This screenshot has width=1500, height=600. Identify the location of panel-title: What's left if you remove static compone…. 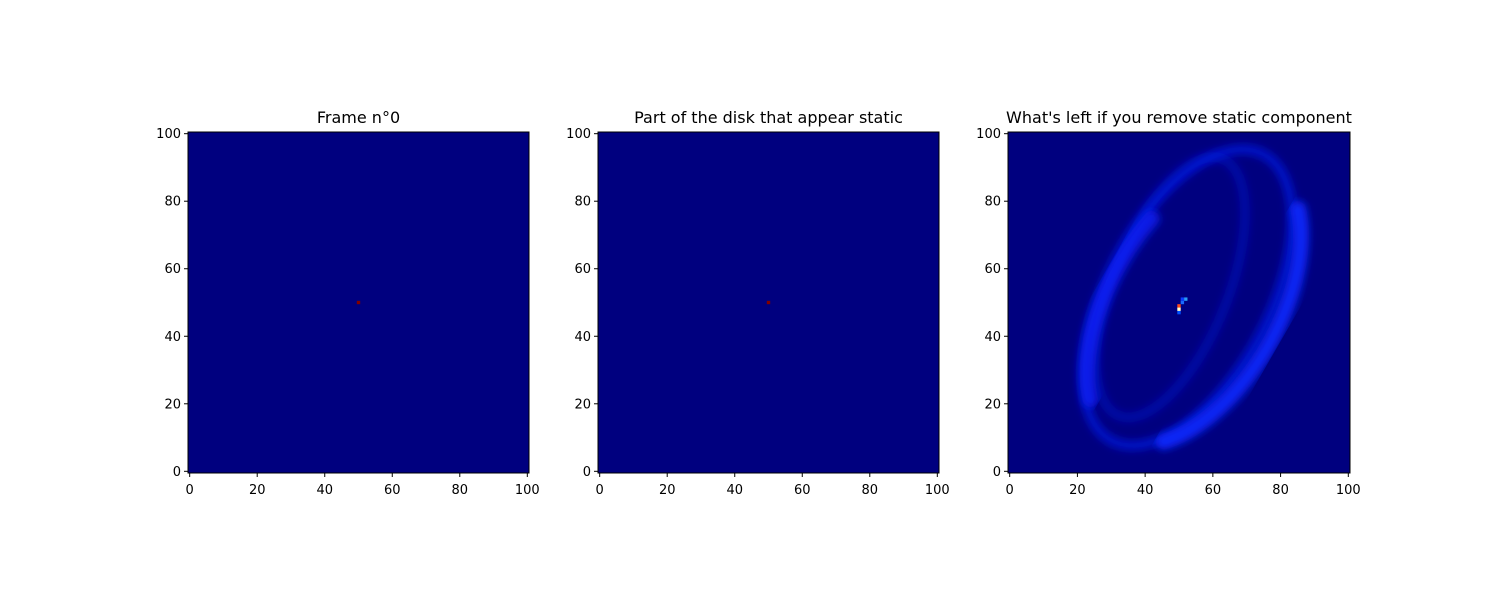
(1179, 117).